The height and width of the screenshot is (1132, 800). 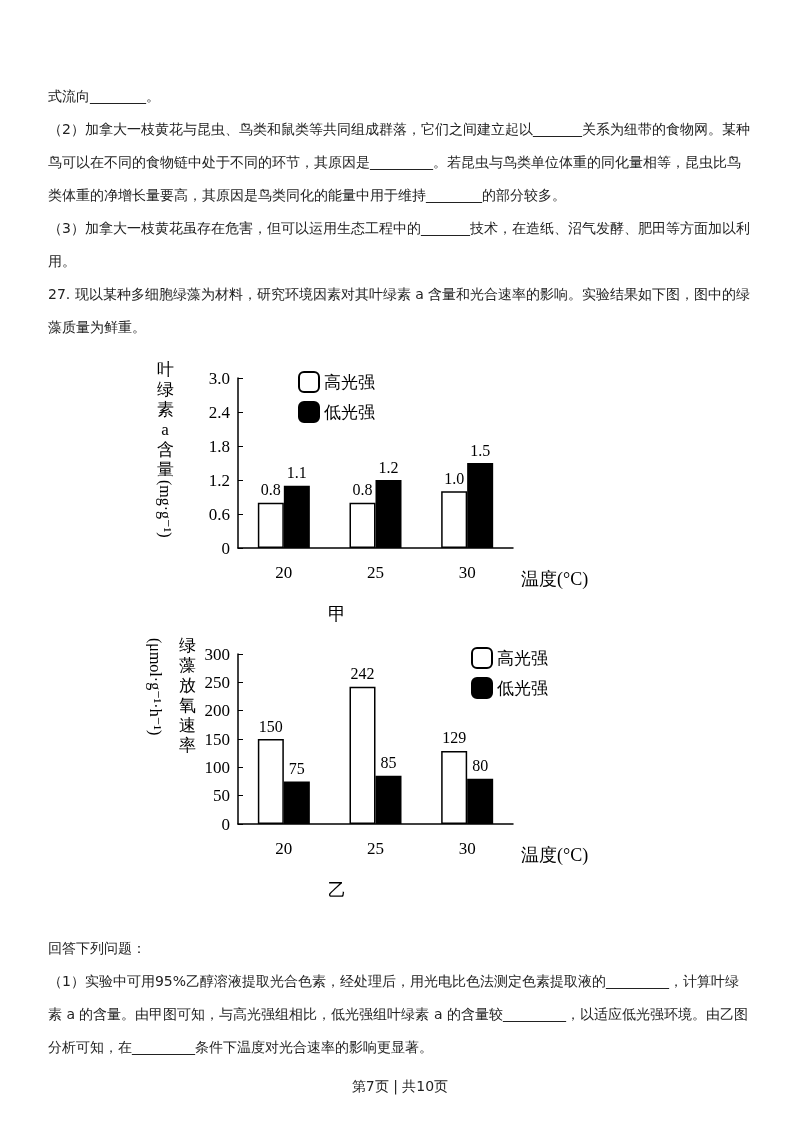 I want to click on data-label: 1.0, so click(x=454, y=478).